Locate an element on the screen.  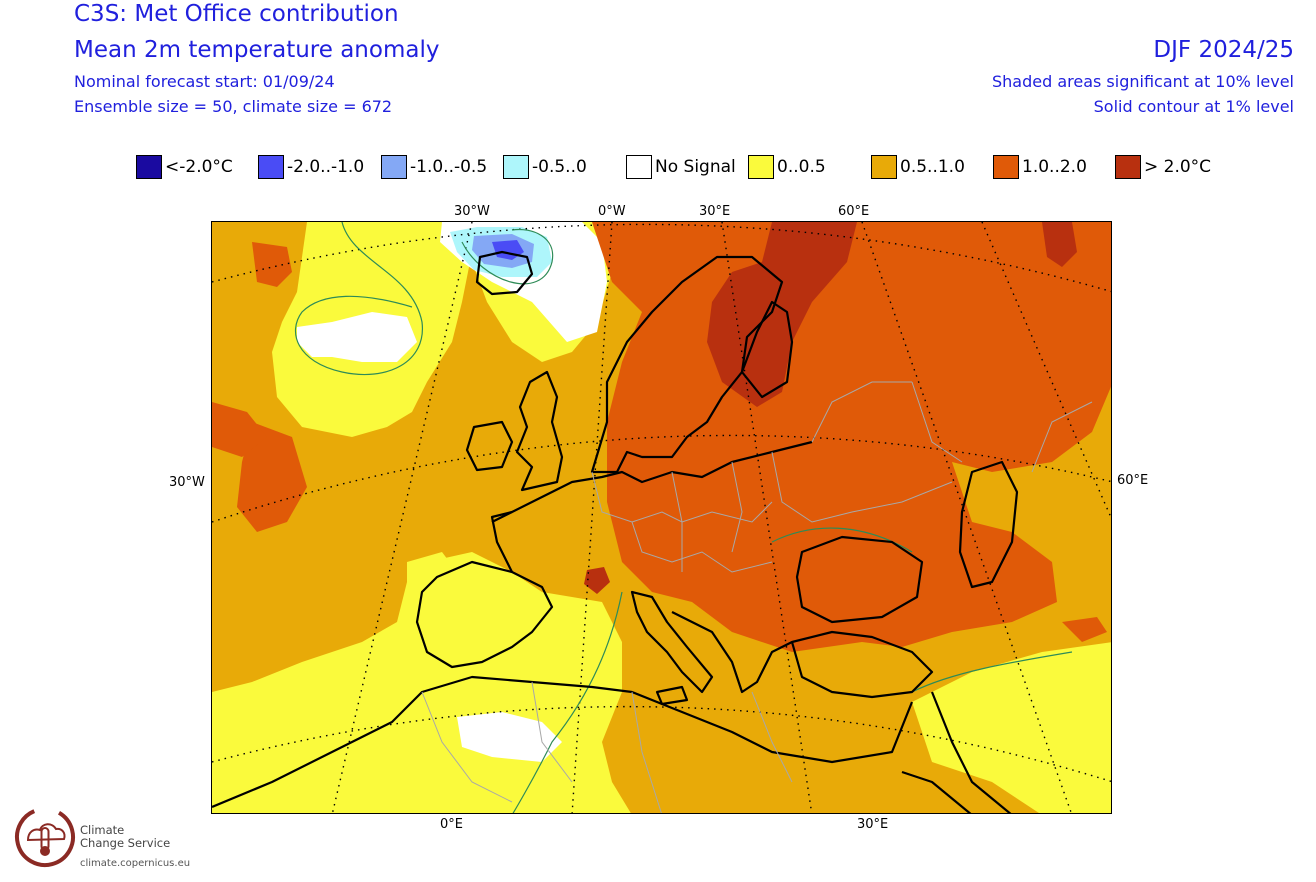
legend-item: No Signal is located at coordinates (681, 167).